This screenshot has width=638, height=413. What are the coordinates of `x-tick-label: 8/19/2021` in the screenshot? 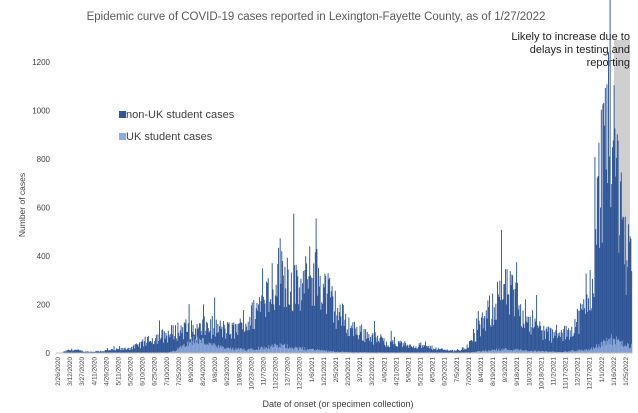 It's located at (493, 371).